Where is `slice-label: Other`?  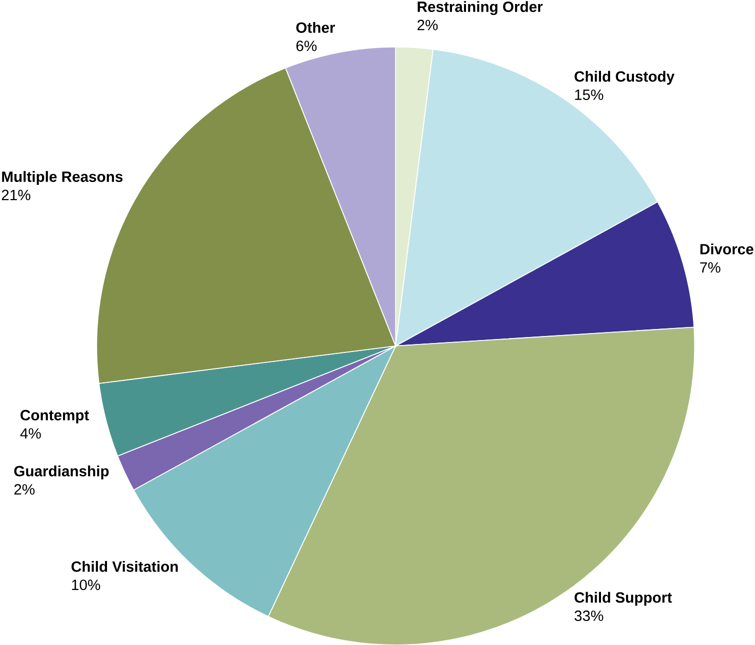
slice-label: Other is located at coordinates (316, 27).